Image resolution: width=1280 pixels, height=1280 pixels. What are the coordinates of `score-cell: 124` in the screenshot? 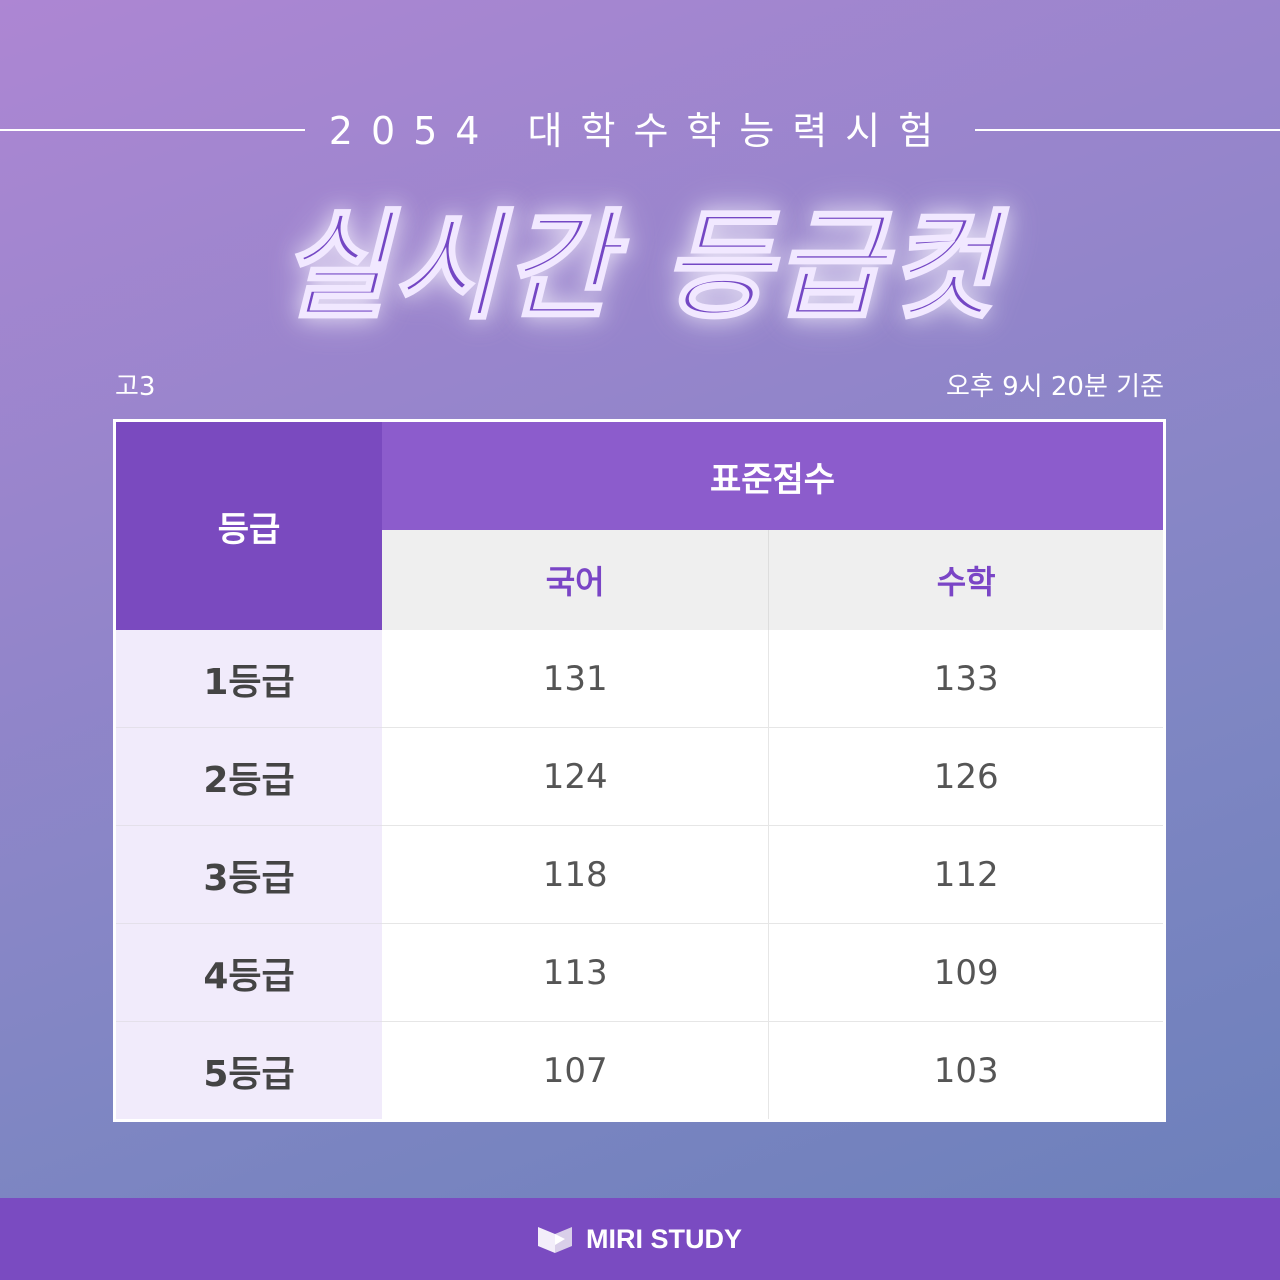 It's located at (576, 776).